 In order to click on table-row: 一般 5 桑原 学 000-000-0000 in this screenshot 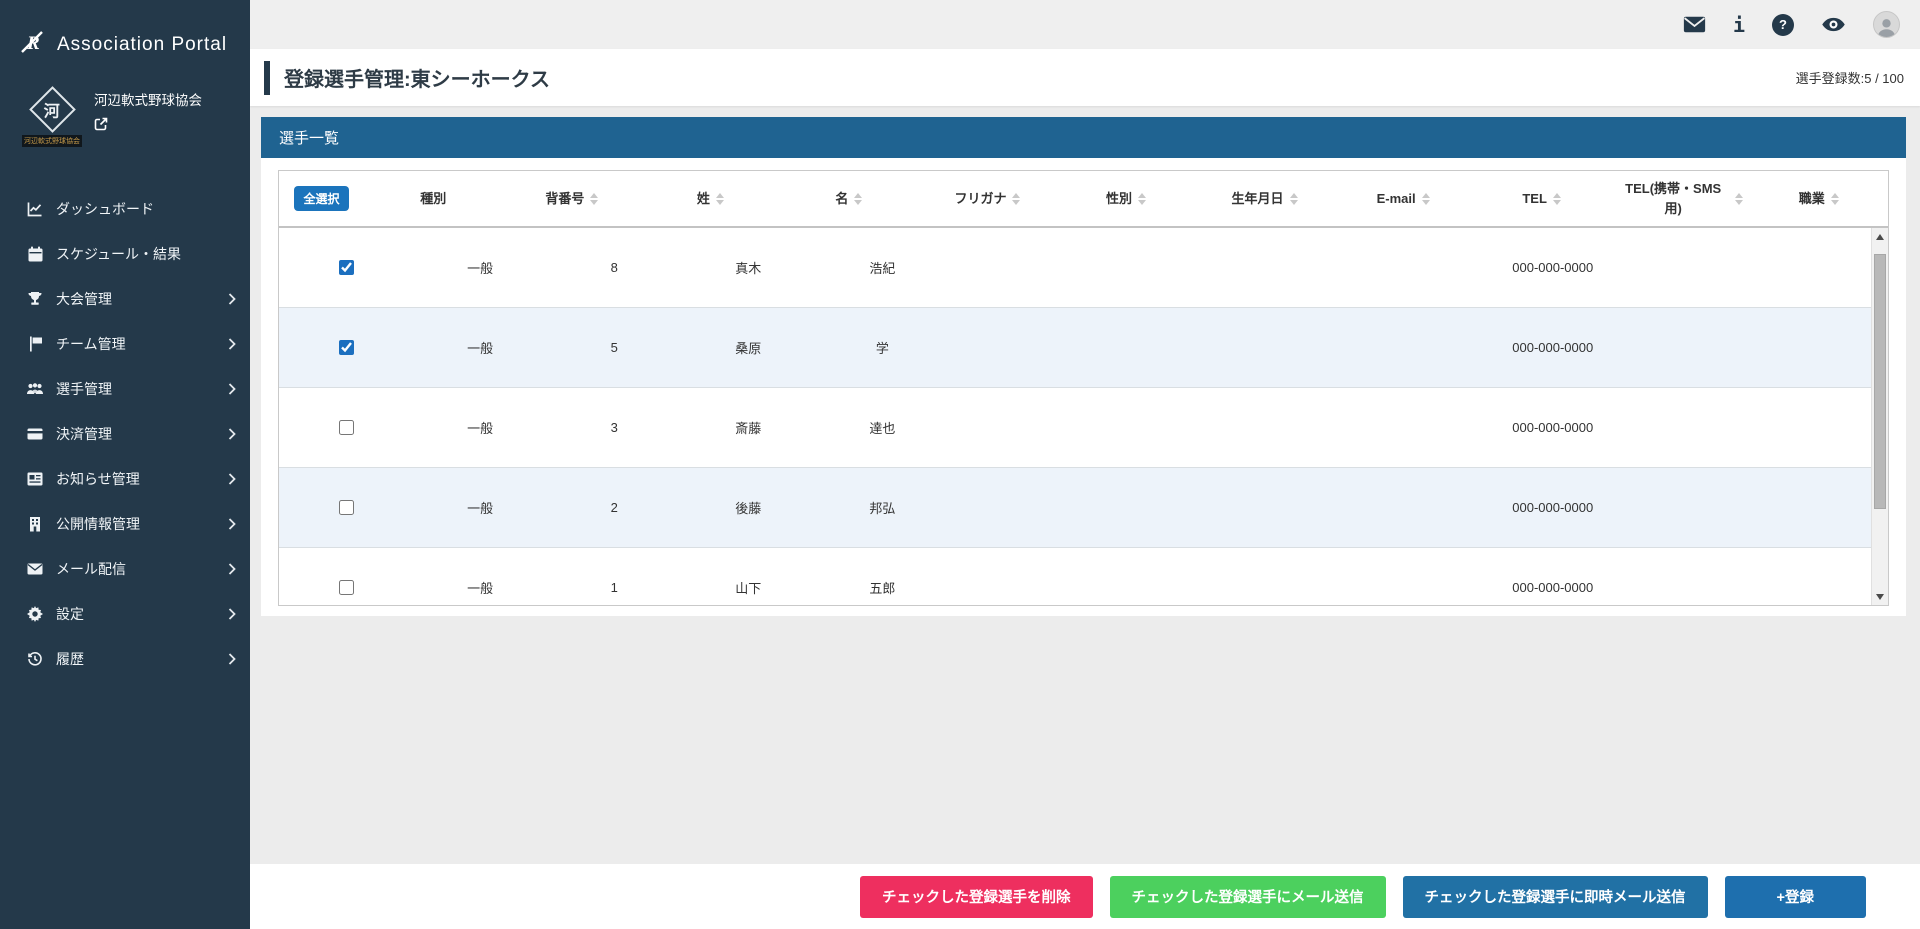, I will do `click(1083, 348)`.